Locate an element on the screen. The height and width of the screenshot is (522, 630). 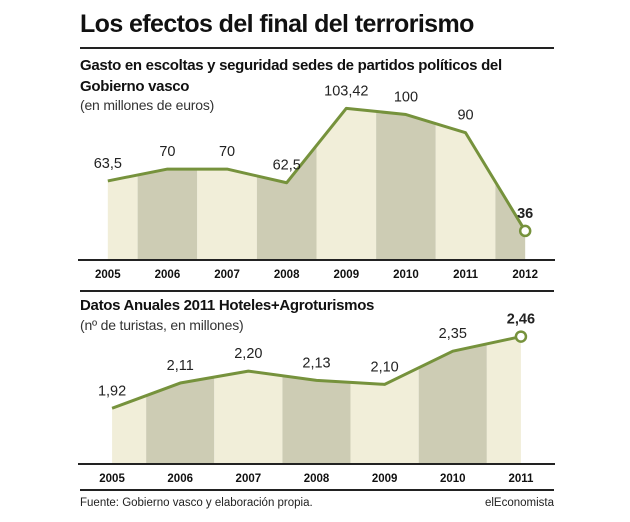
chart1-value-label-2008: 62,5 is located at coordinates (287, 166).